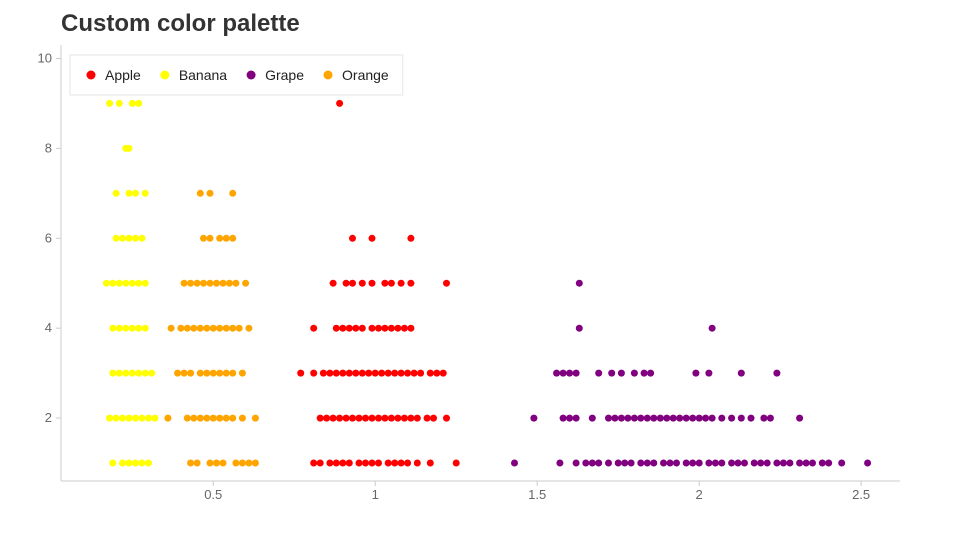 This screenshot has height=540, width=960. Describe the element at coordinates (203, 75) in the screenshot. I see `legend-label: Banana` at that location.